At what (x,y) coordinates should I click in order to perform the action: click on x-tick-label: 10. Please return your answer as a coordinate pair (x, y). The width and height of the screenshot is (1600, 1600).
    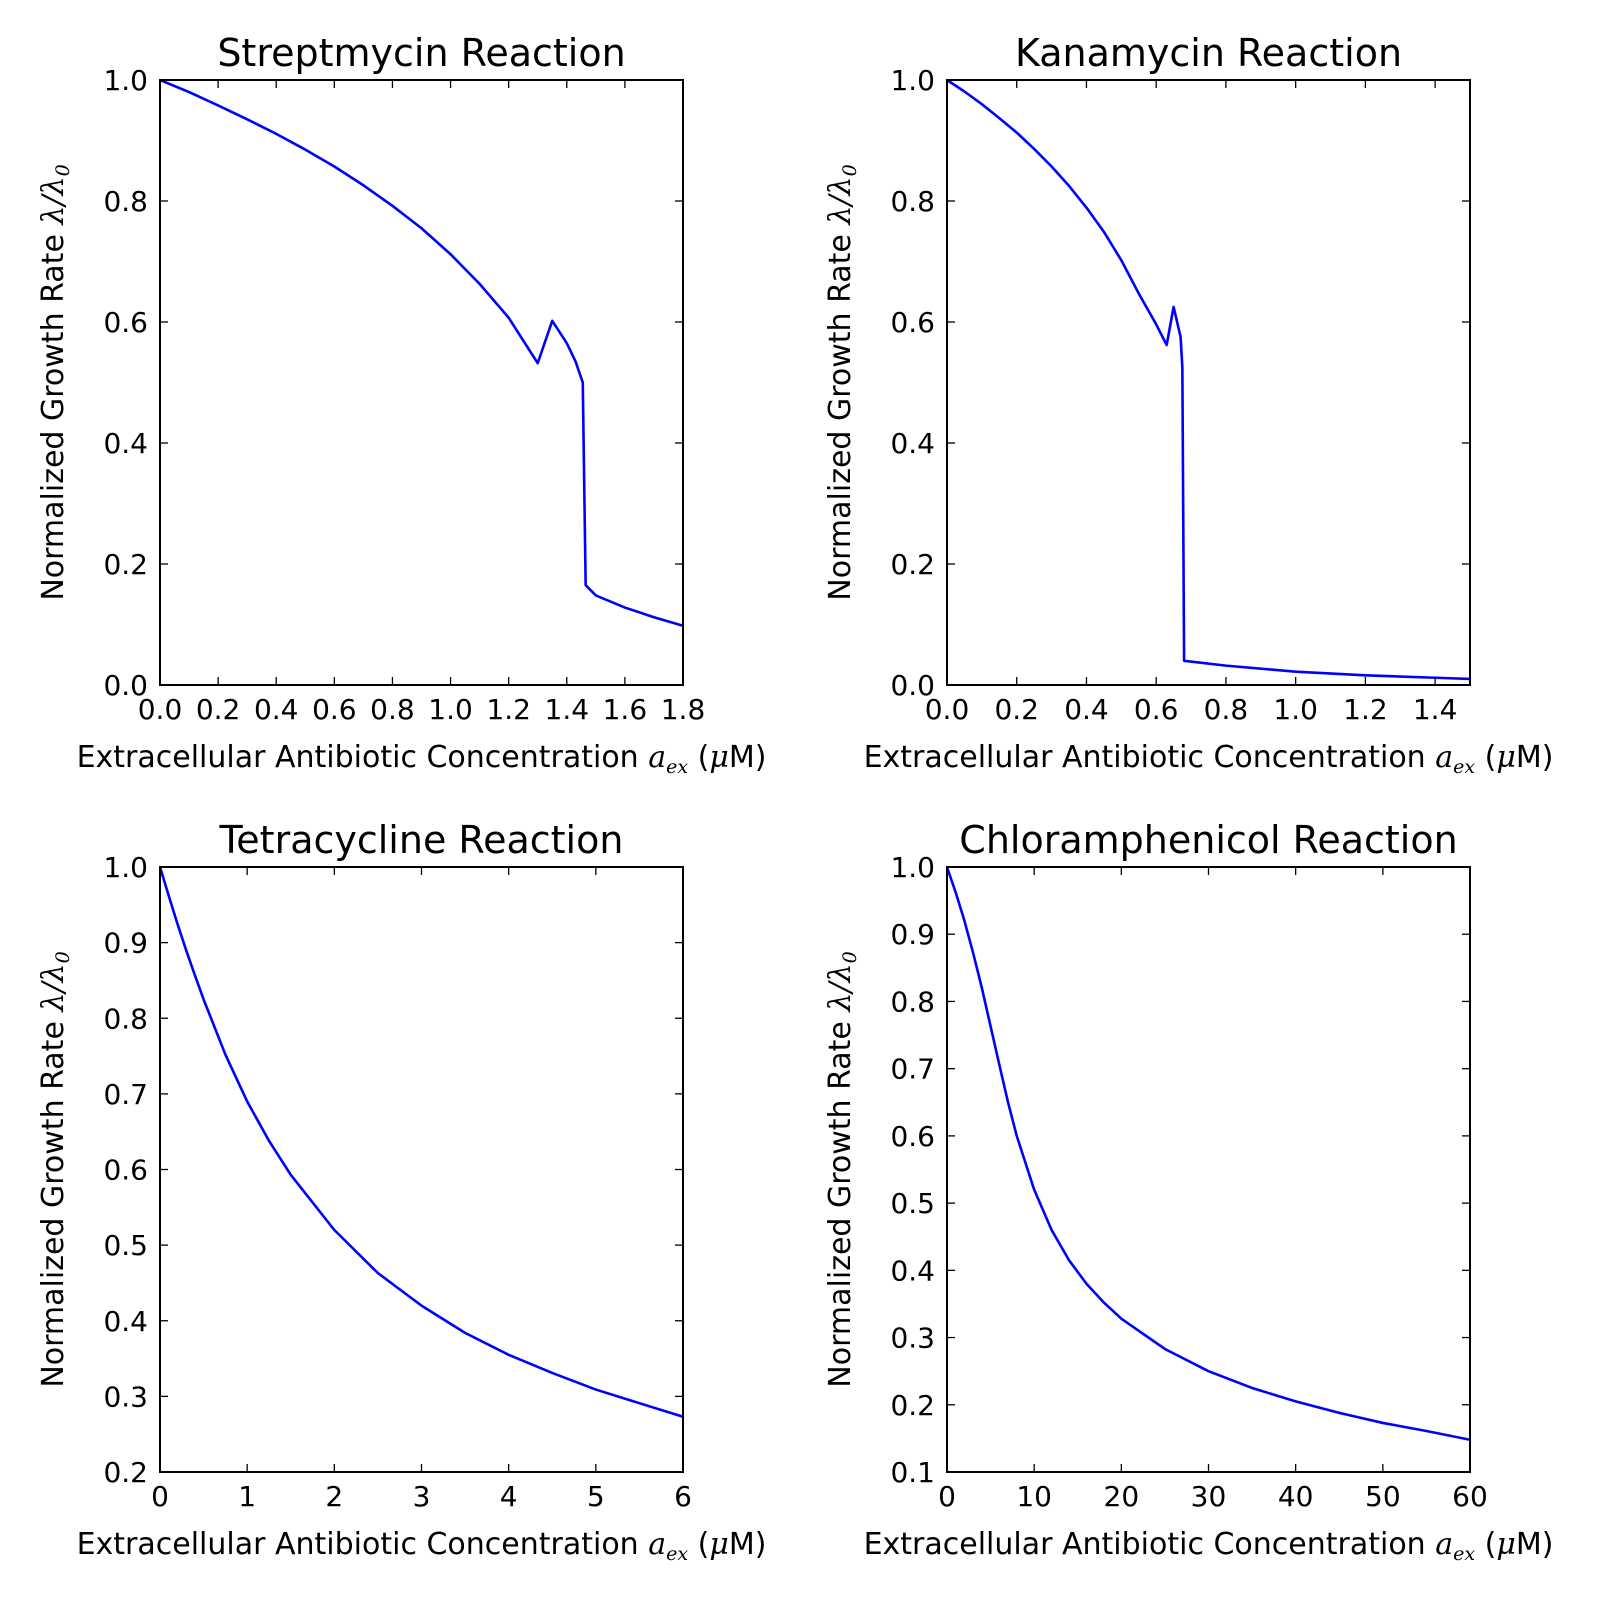
    Looking at the image, I should click on (1034, 1496).